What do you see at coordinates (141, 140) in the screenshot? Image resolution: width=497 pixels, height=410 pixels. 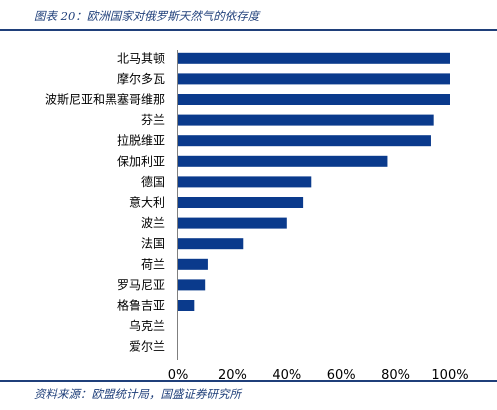 I see `category-label: 拉脱维亚` at bounding box center [141, 140].